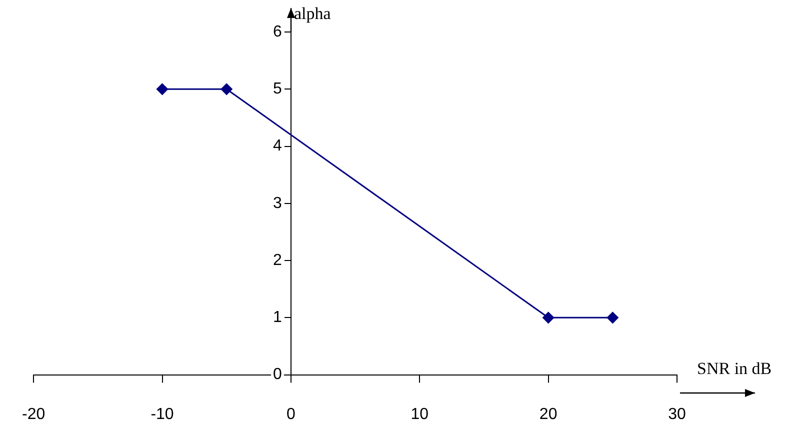 The height and width of the screenshot is (446, 812). Describe the element at coordinates (277, 31) in the screenshot. I see `y-tick-label: 6` at that location.